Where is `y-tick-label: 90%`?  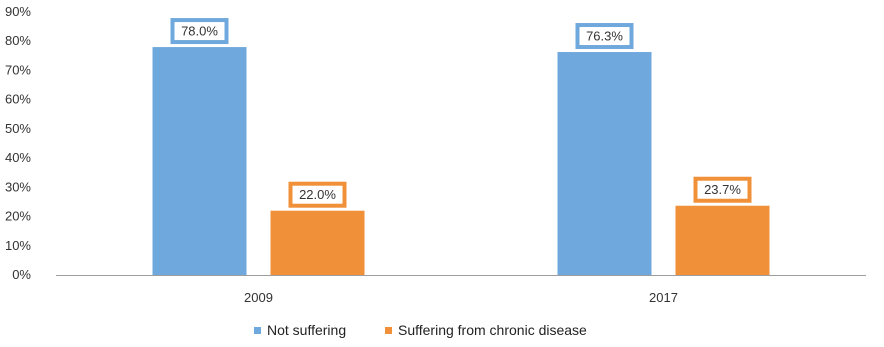
y-tick-label: 90% is located at coordinates (18, 11).